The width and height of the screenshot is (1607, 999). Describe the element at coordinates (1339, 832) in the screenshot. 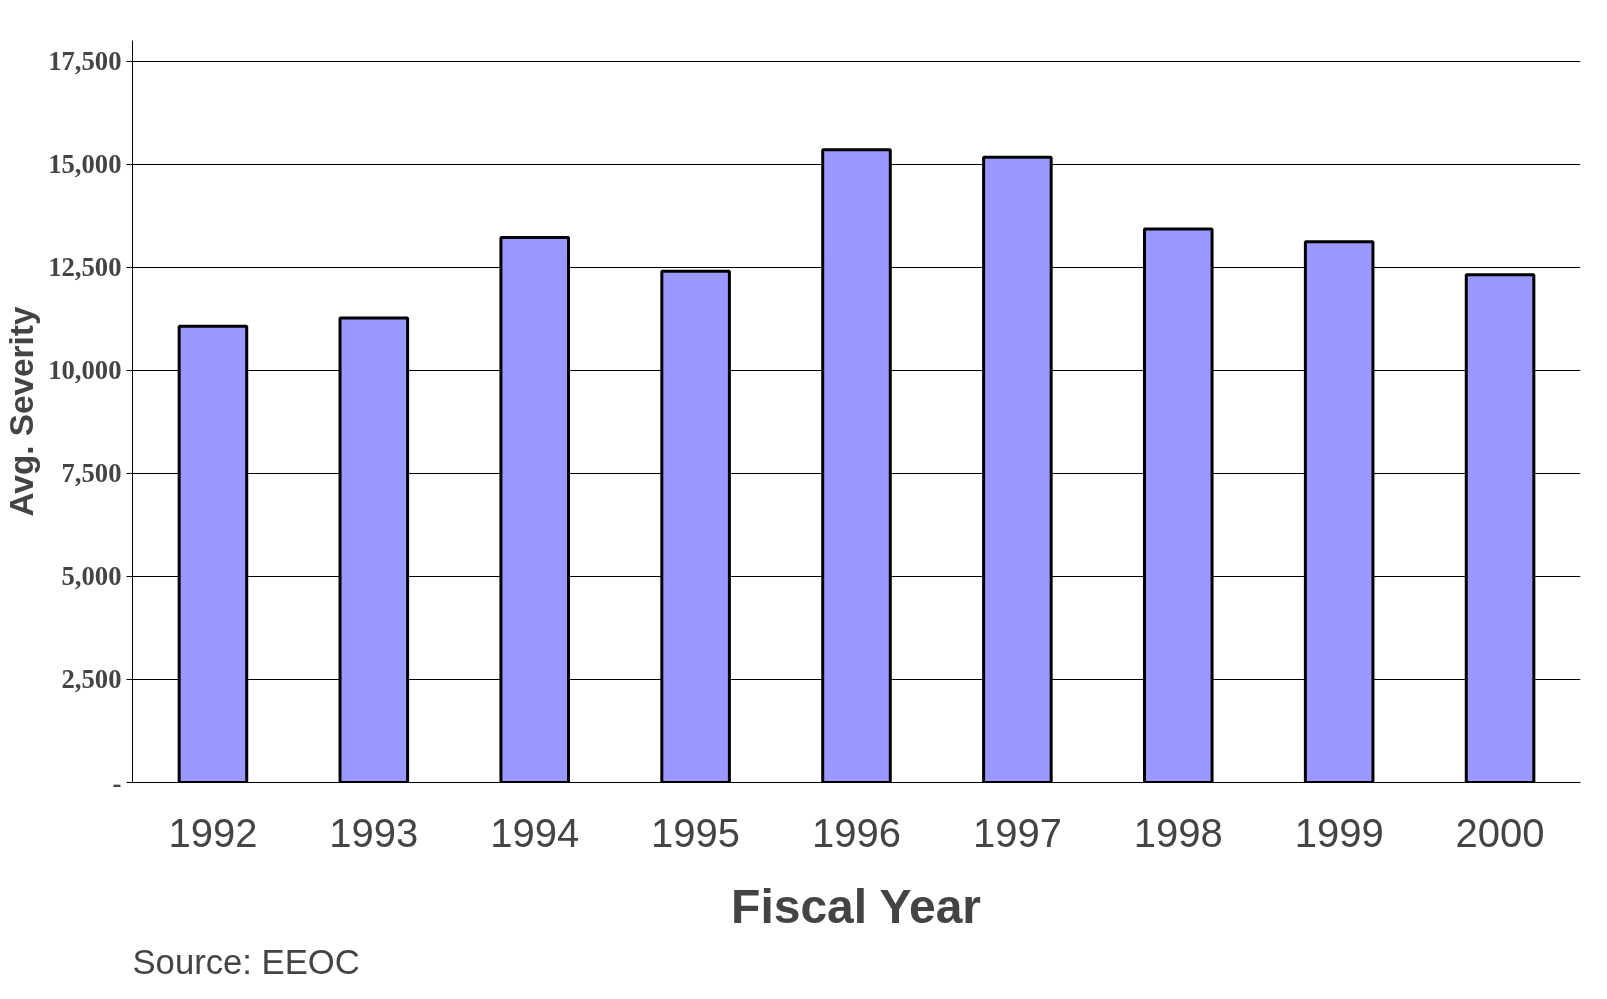

I see `x-tick-label: 1999` at that location.